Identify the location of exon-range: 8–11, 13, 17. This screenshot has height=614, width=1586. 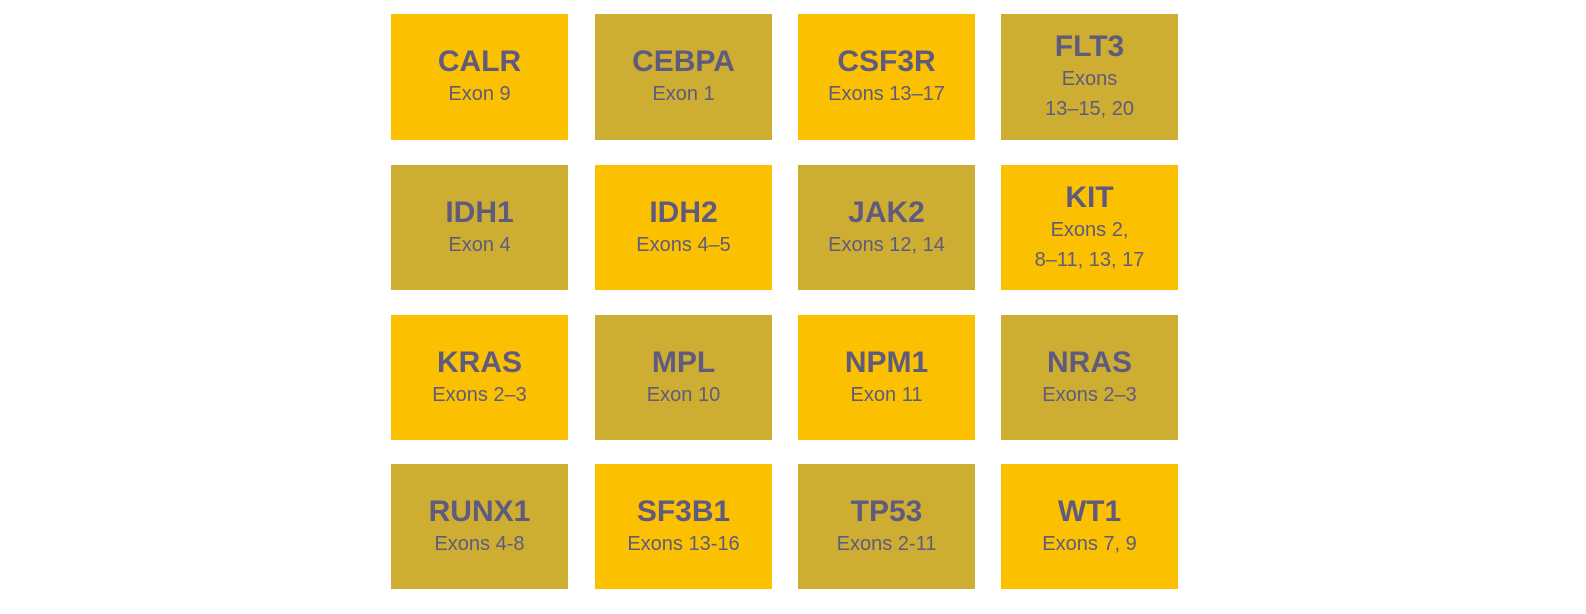
(1089, 259).